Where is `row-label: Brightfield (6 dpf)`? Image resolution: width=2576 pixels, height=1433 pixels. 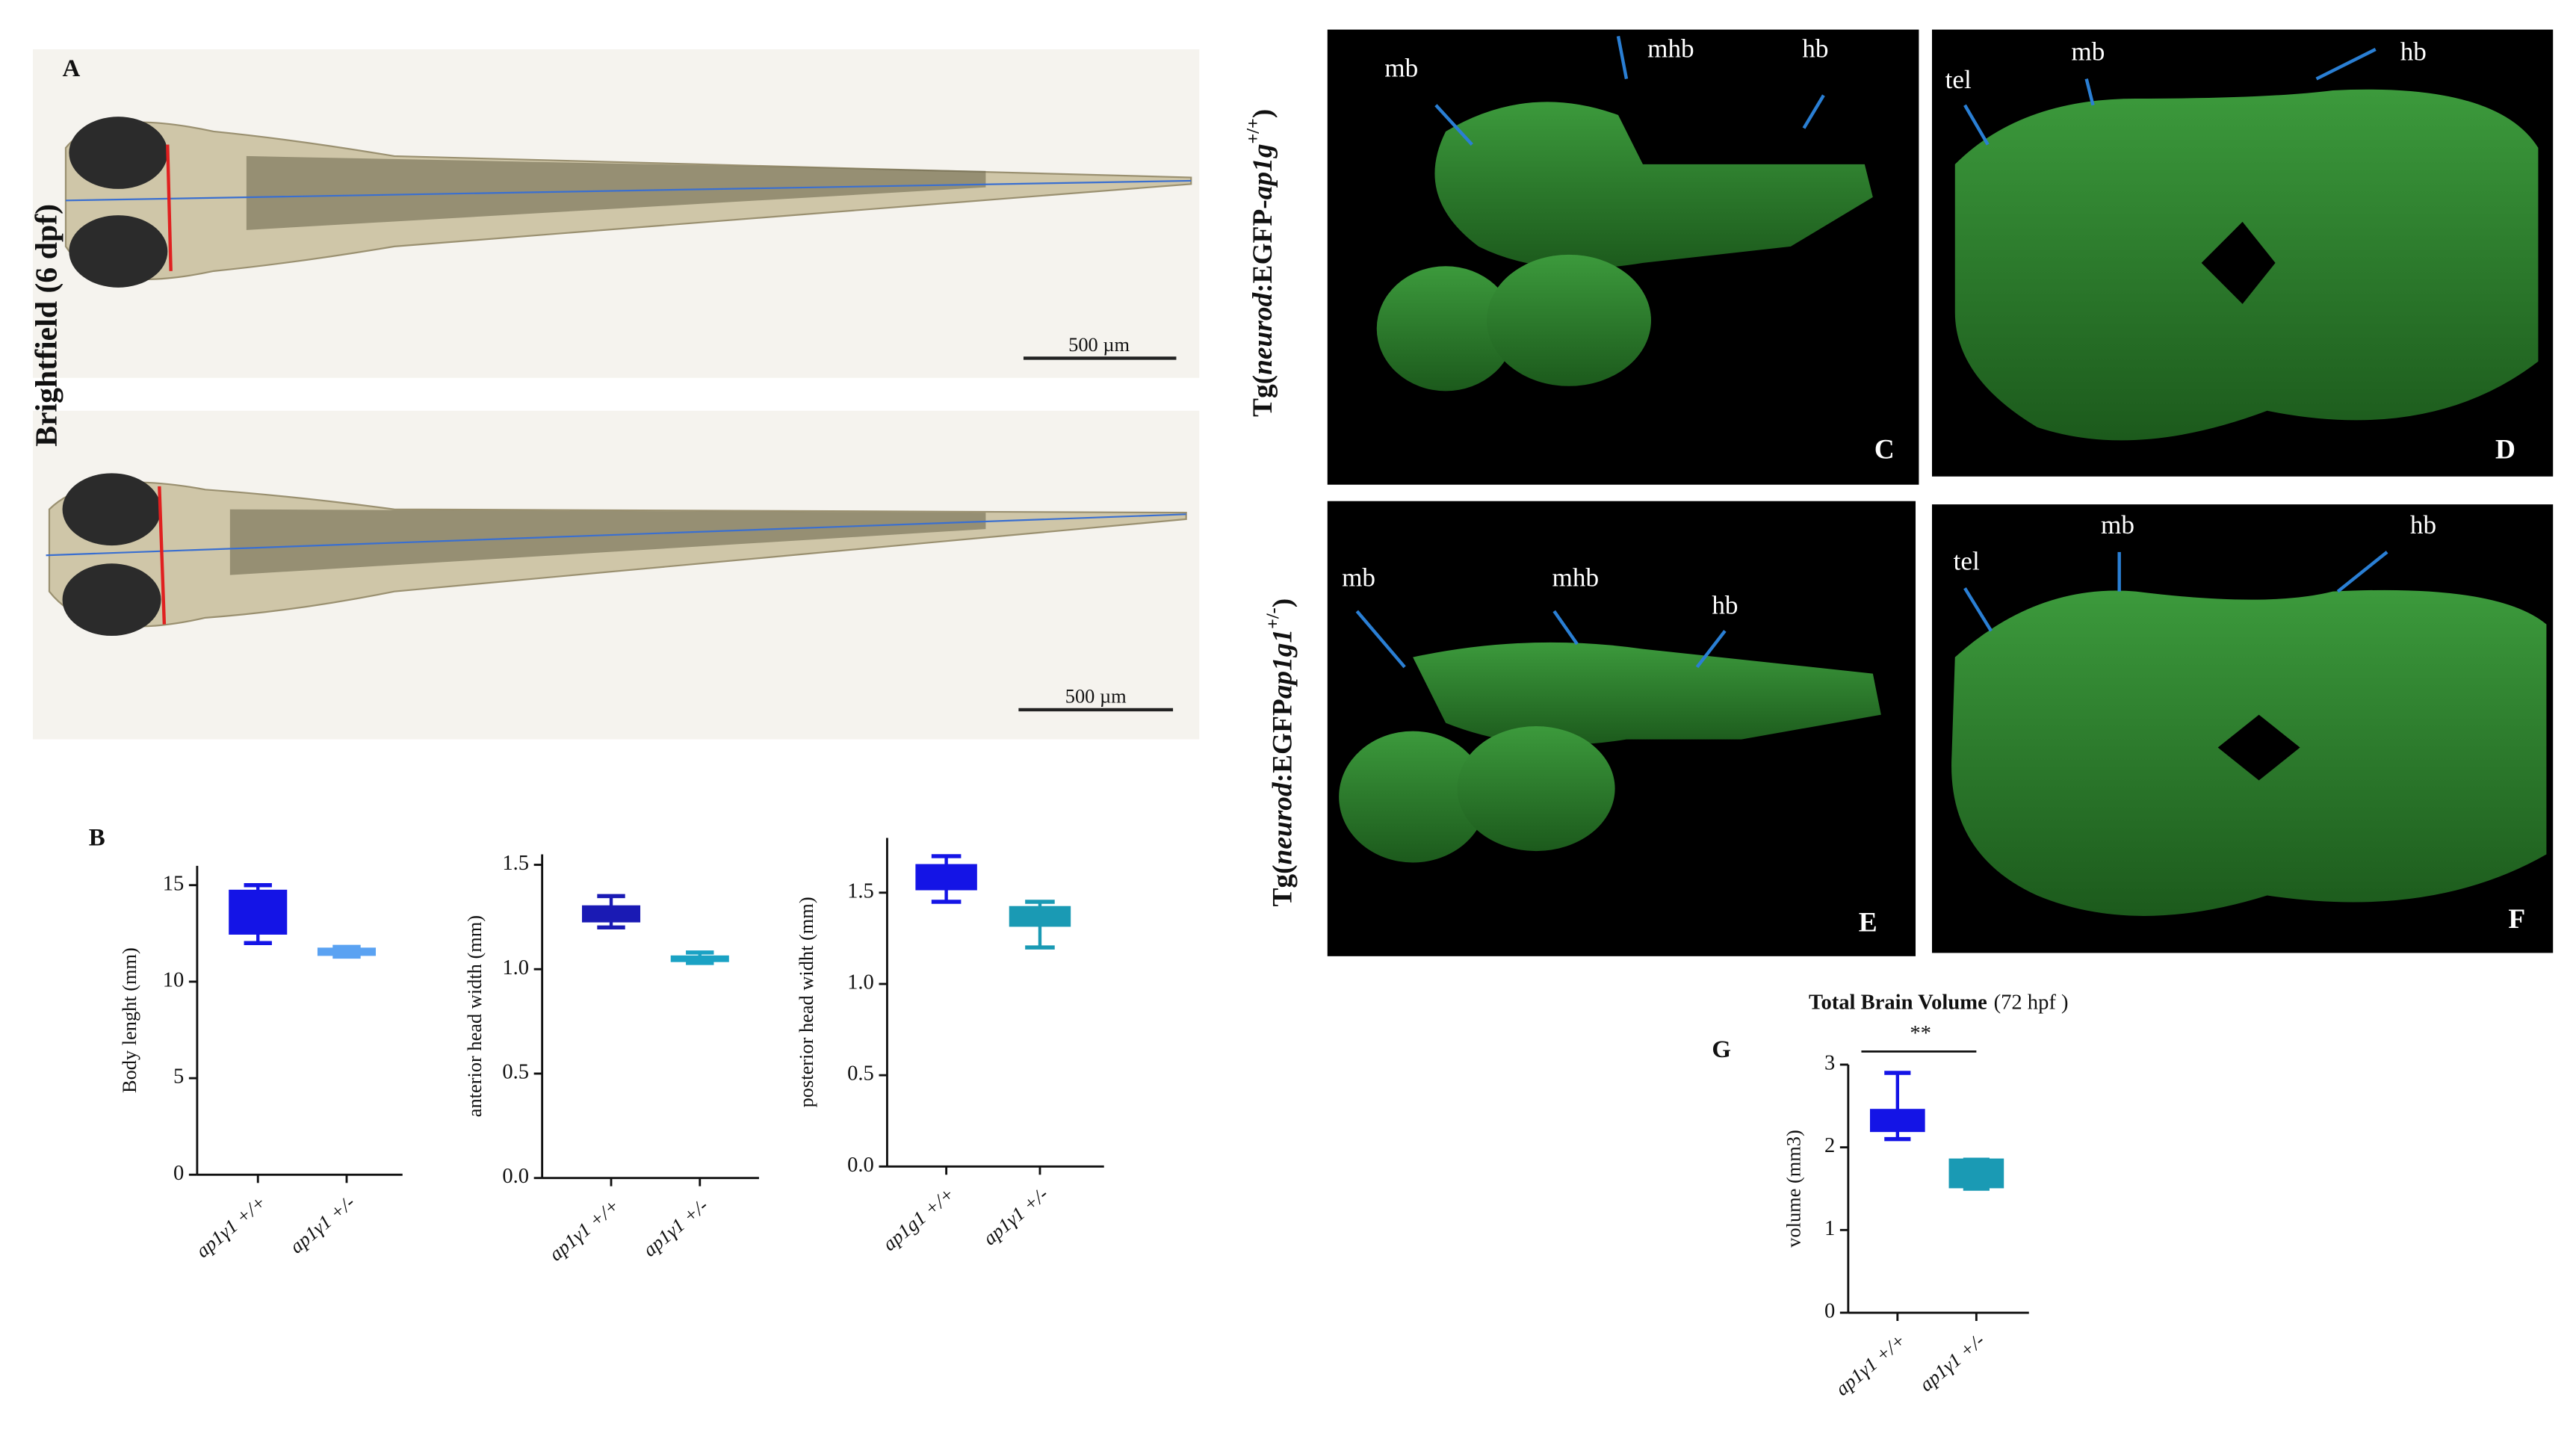
row-label: Brightfield (6 dpf) is located at coordinates (47, 325).